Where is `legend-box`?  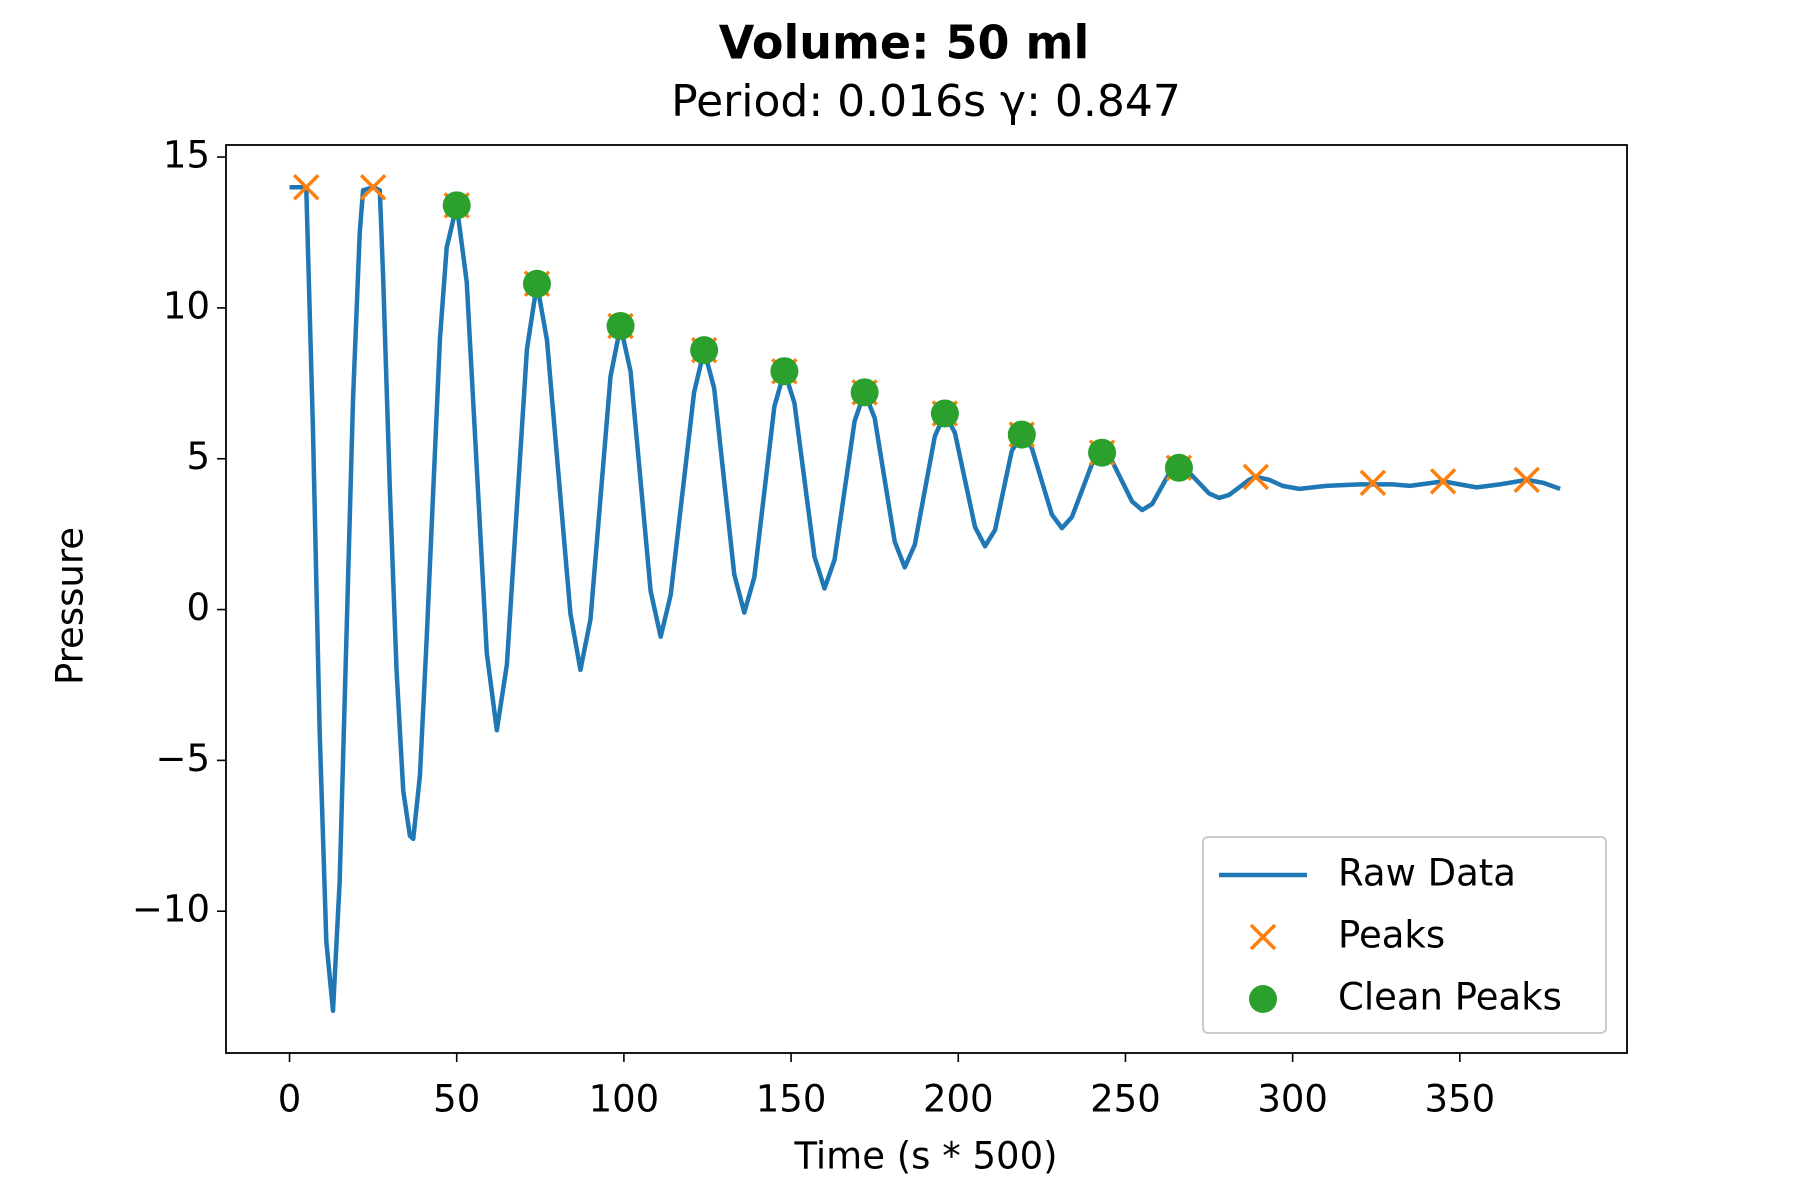
legend-box is located at coordinates (1404, 935).